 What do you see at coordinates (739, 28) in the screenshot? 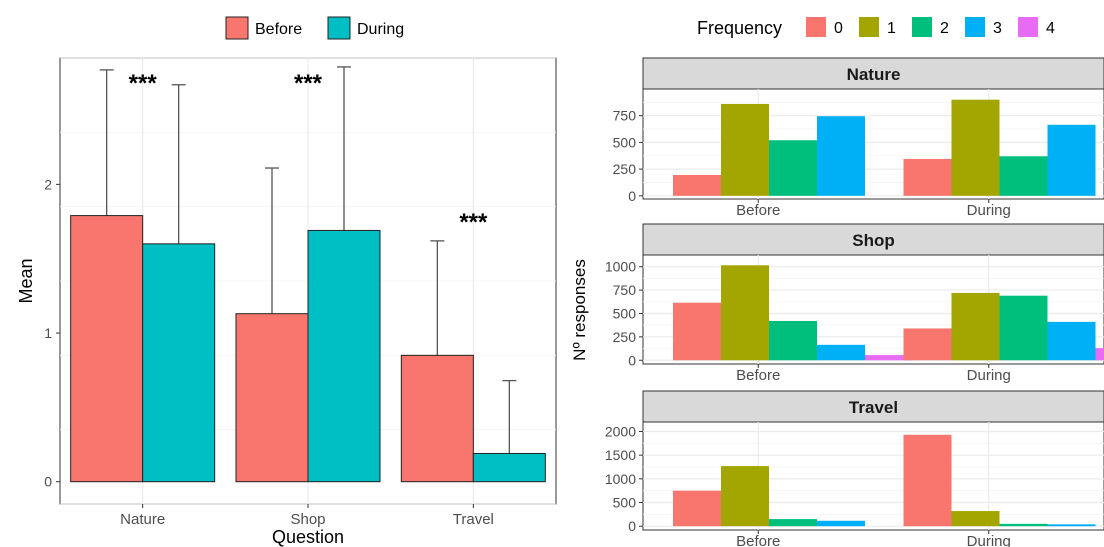
I see `responses-legend-title: Frequency` at bounding box center [739, 28].